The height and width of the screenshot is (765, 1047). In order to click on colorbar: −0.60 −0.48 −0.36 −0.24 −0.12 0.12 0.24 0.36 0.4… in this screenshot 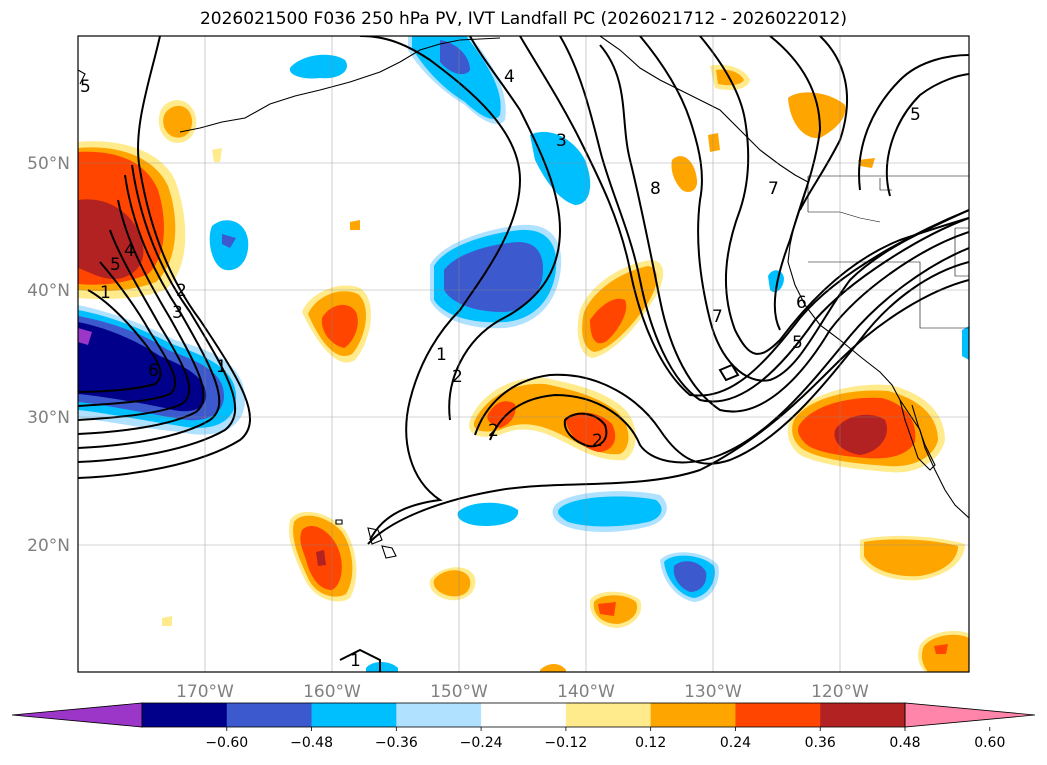, I will do `click(523, 726)`.